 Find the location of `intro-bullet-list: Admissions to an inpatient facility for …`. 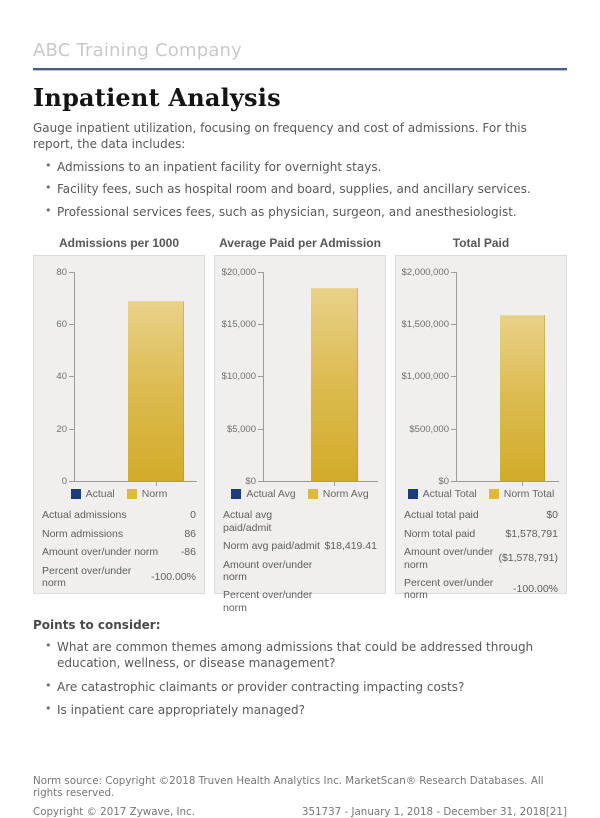

intro-bullet-list: Admissions to an inpatient facility for … is located at coordinates (300, 190).